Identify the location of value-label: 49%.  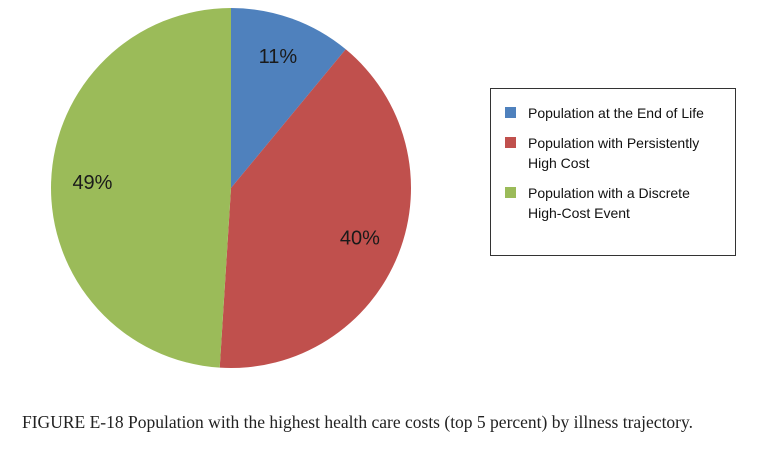
(92, 183).